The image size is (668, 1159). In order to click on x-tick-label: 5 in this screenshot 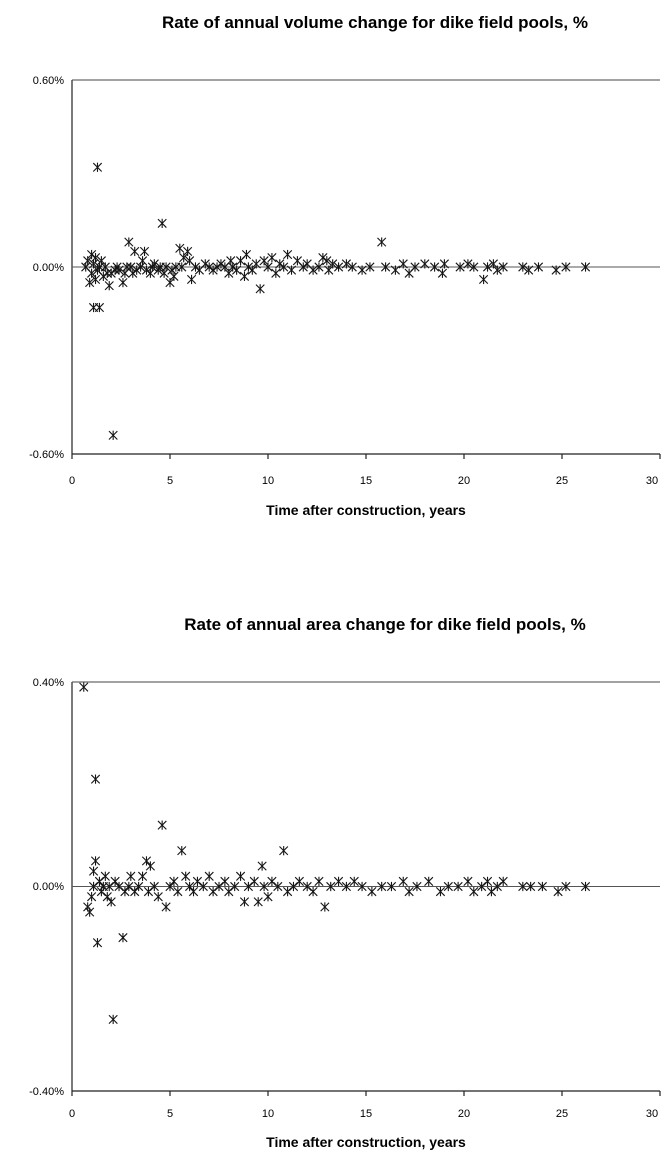, I will do `click(170, 481)`.